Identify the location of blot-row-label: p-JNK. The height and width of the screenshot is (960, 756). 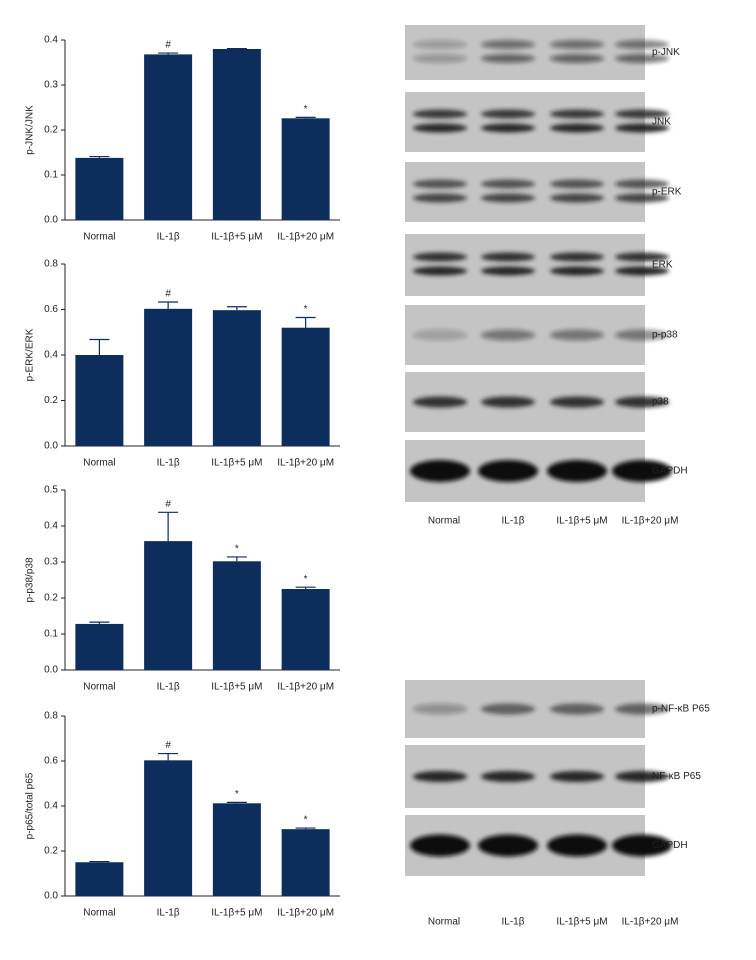
(666, 52).